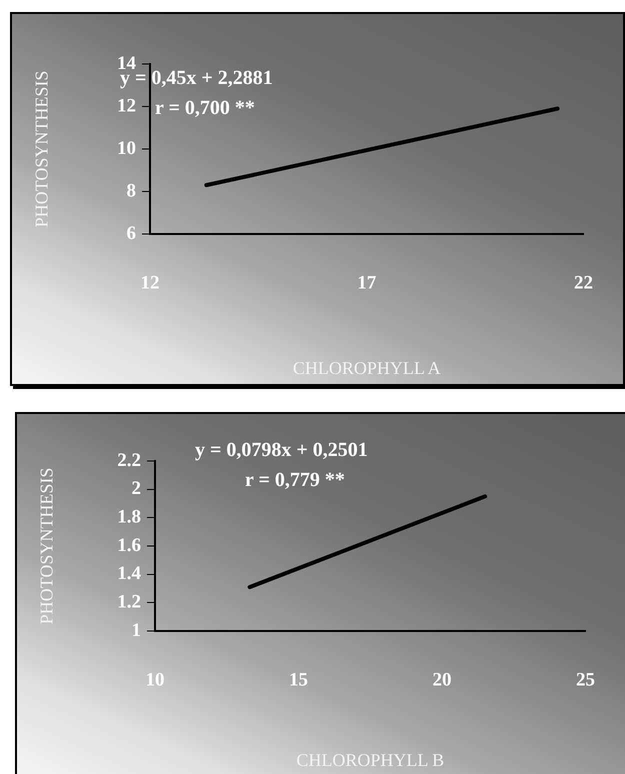 This screenshot has width=625, height=774. Describe the element at coordinates (129, 517) in the screenshot. I see `y-tick-label: 1.8` at that location.